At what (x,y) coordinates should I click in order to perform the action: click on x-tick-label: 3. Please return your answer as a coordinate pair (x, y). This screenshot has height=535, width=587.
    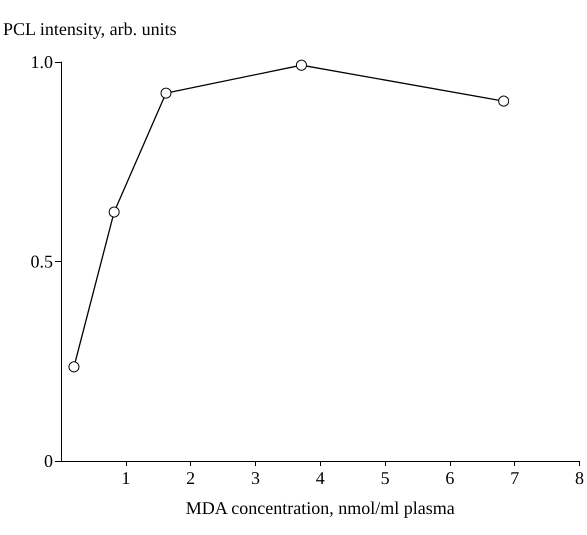
    Looking at the image, I should click on (255, 478).